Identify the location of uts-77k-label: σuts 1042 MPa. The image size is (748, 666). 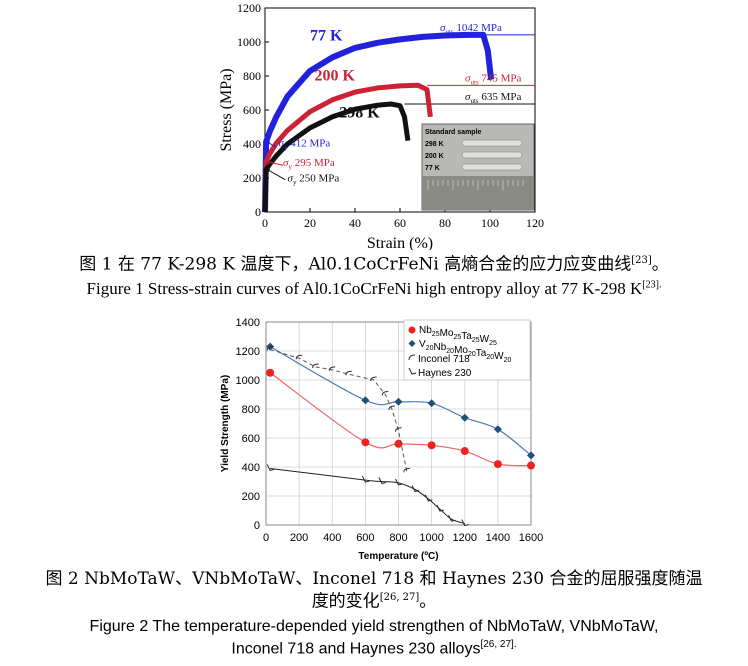
(471, 29).